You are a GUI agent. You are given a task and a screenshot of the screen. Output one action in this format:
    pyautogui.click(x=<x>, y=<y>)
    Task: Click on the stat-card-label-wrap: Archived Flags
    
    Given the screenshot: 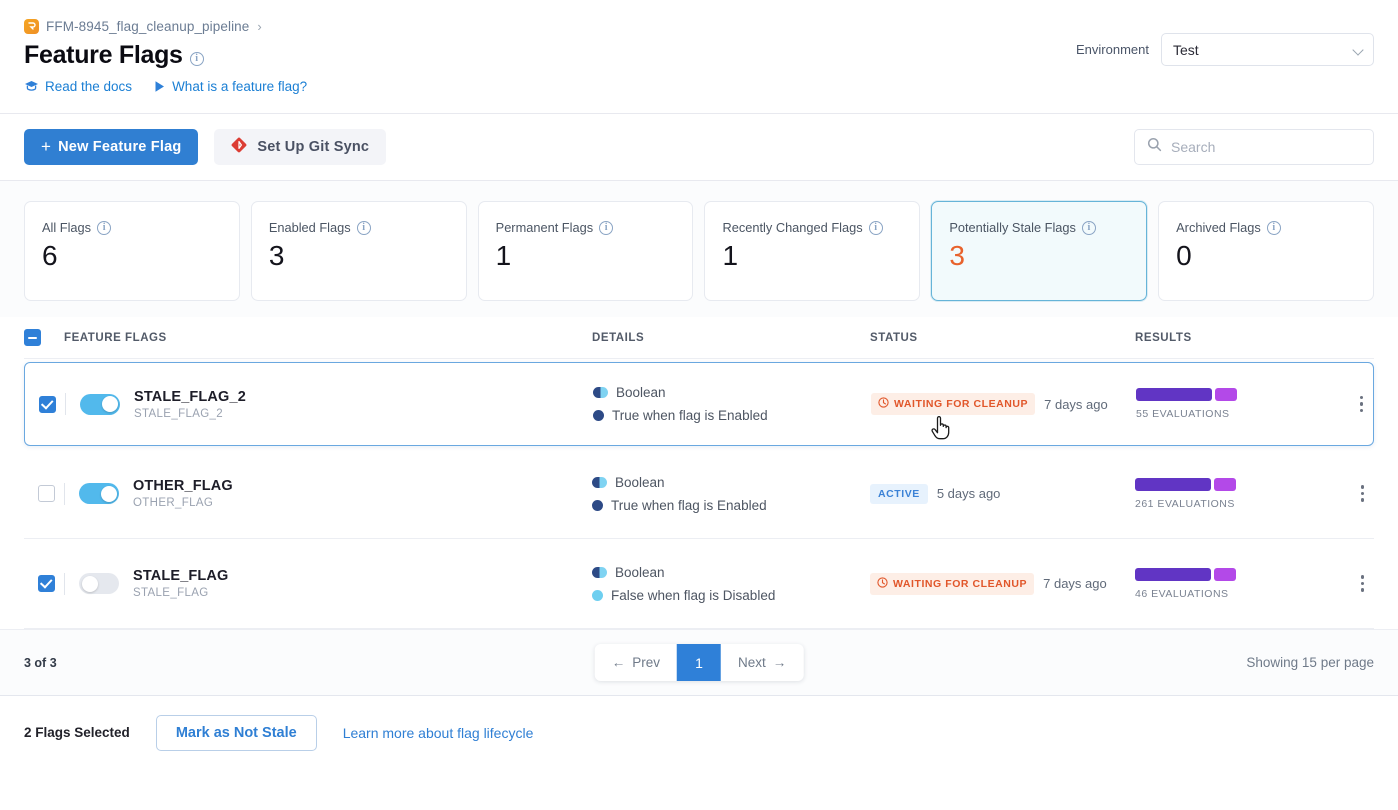 What is the action you would take?
    pyautogui.click(x=1266, y=227)
    